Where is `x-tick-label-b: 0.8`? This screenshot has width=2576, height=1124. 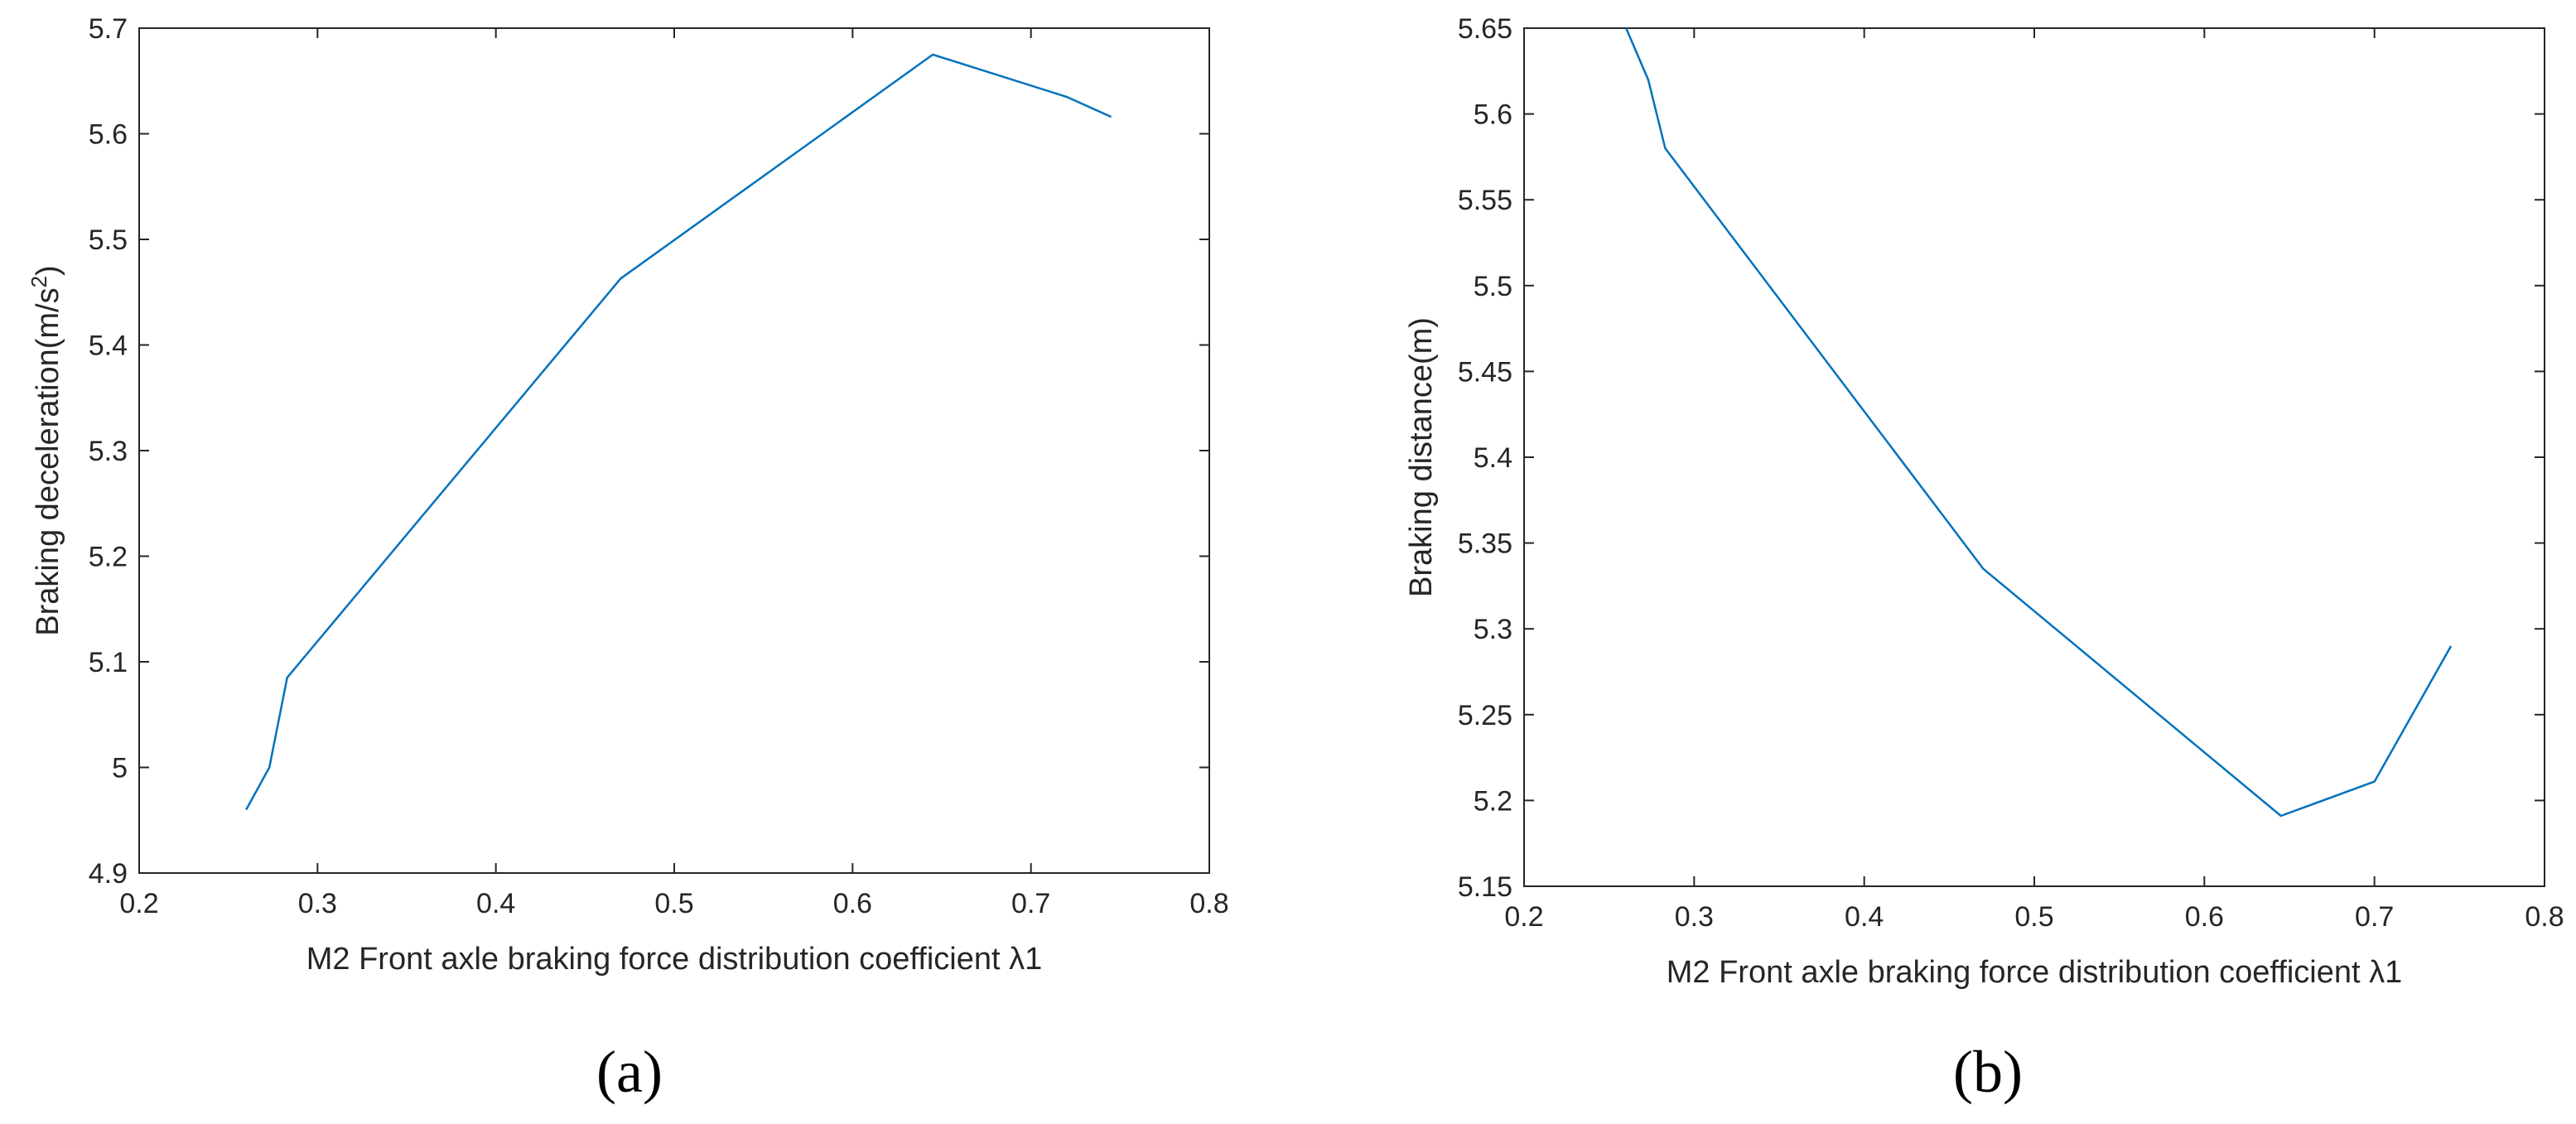 x-tick-label-b: 0.8 is located at coordinates (2544, 917).